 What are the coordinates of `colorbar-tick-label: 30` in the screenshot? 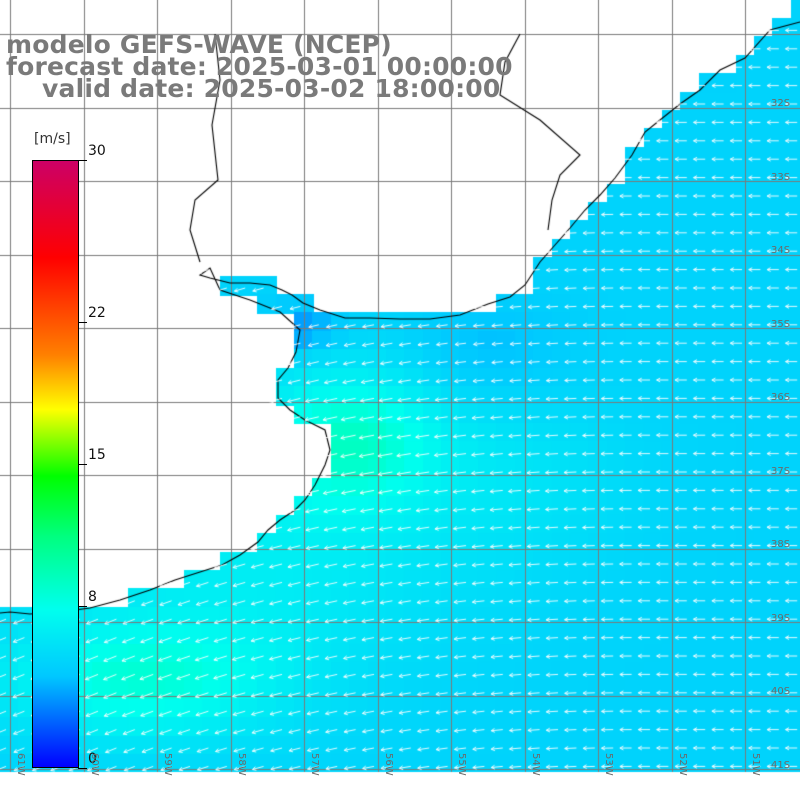 It's located at (97, 151).